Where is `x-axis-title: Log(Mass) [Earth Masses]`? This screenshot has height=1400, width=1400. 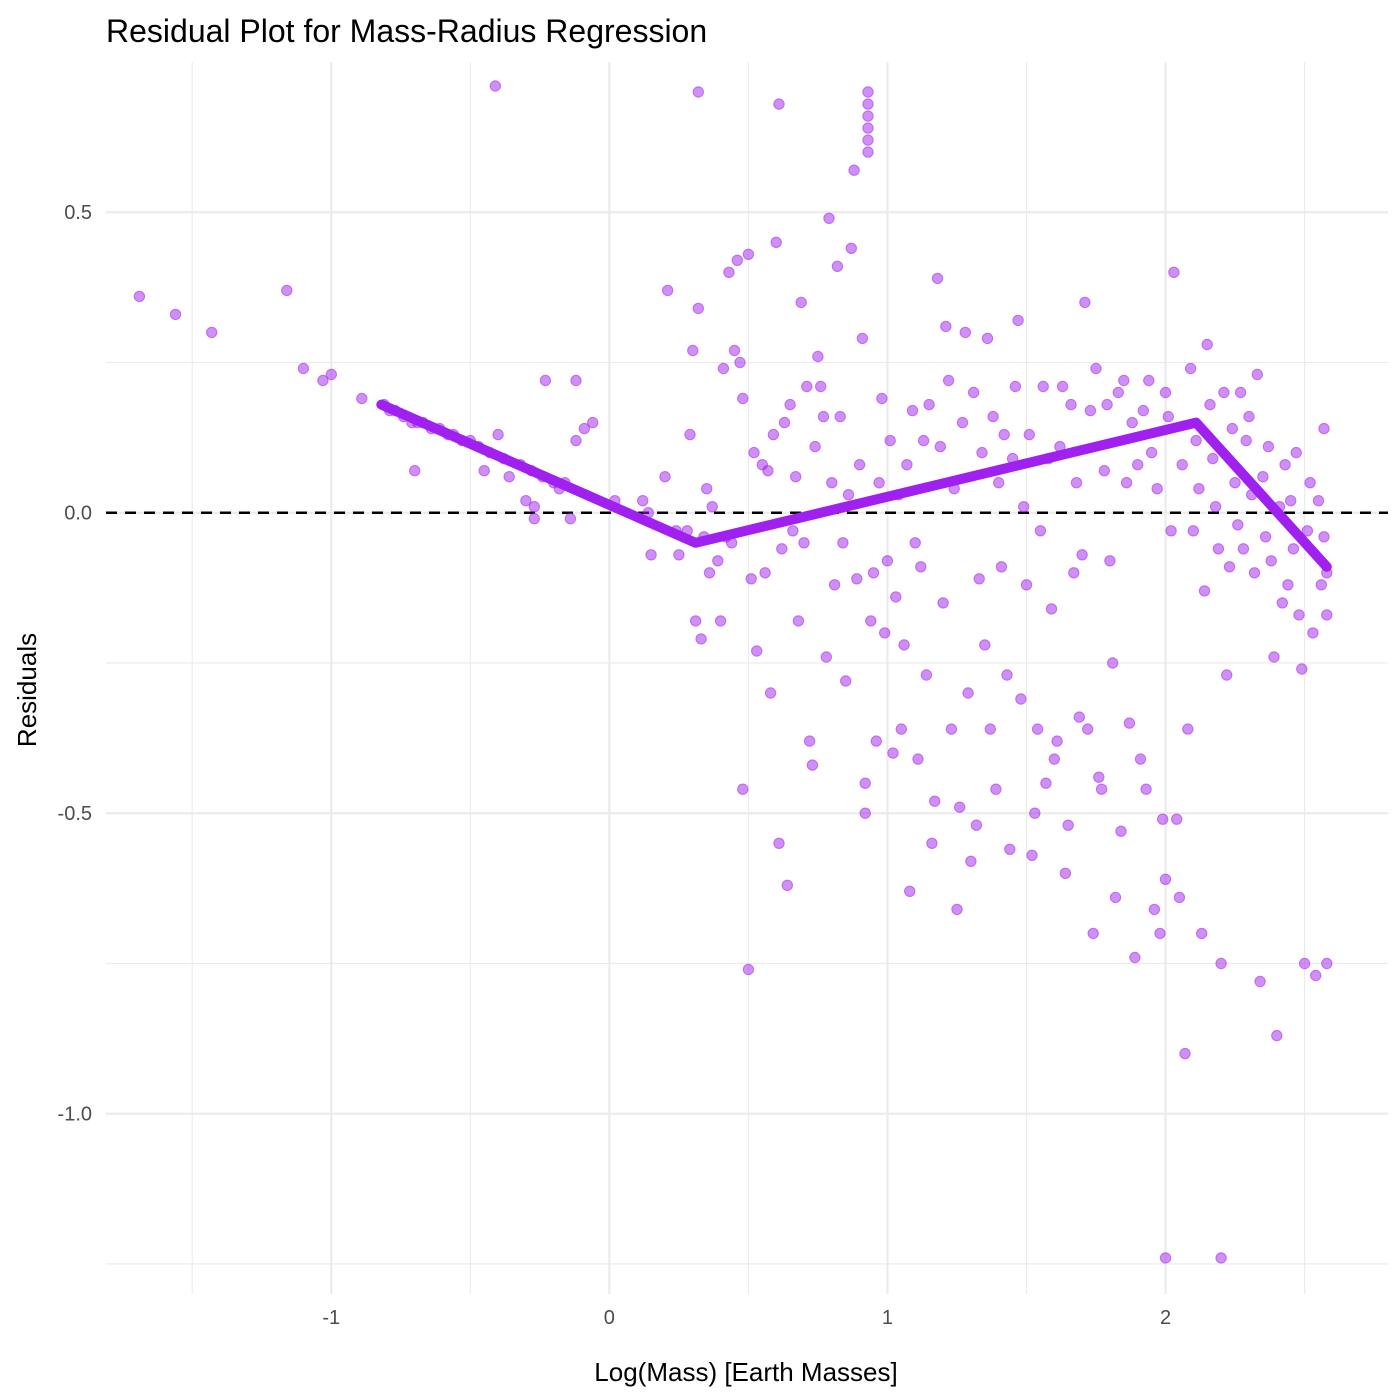 x-axis-title: Log(Mass) [Earth Masses] is located at coordinates (745, 1372).